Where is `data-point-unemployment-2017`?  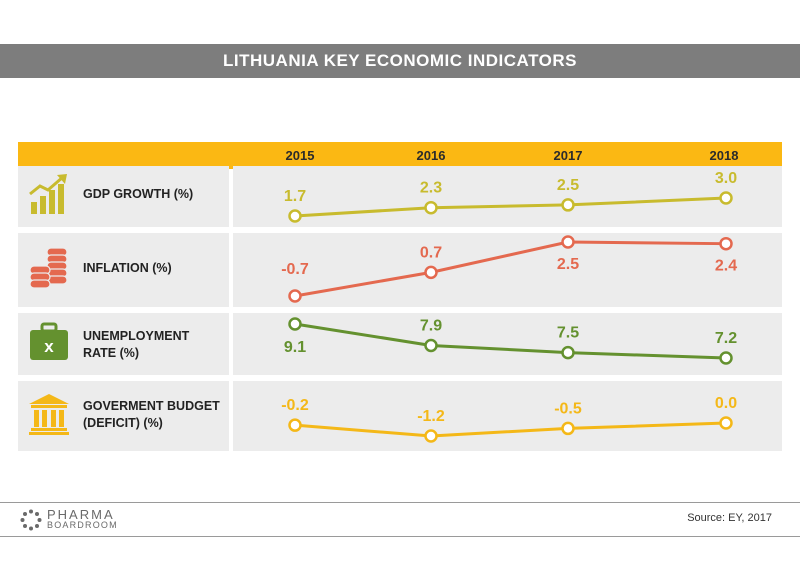
data-point-unemployment-2017 is located at coordinates (568, 352).